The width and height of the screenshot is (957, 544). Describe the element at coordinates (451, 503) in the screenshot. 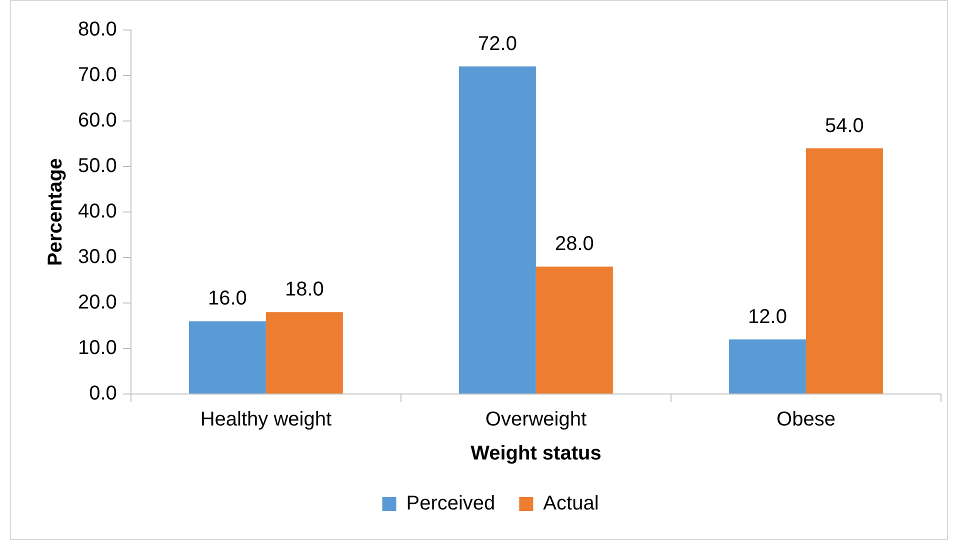

I see `legend-label: Perceived` at that location.